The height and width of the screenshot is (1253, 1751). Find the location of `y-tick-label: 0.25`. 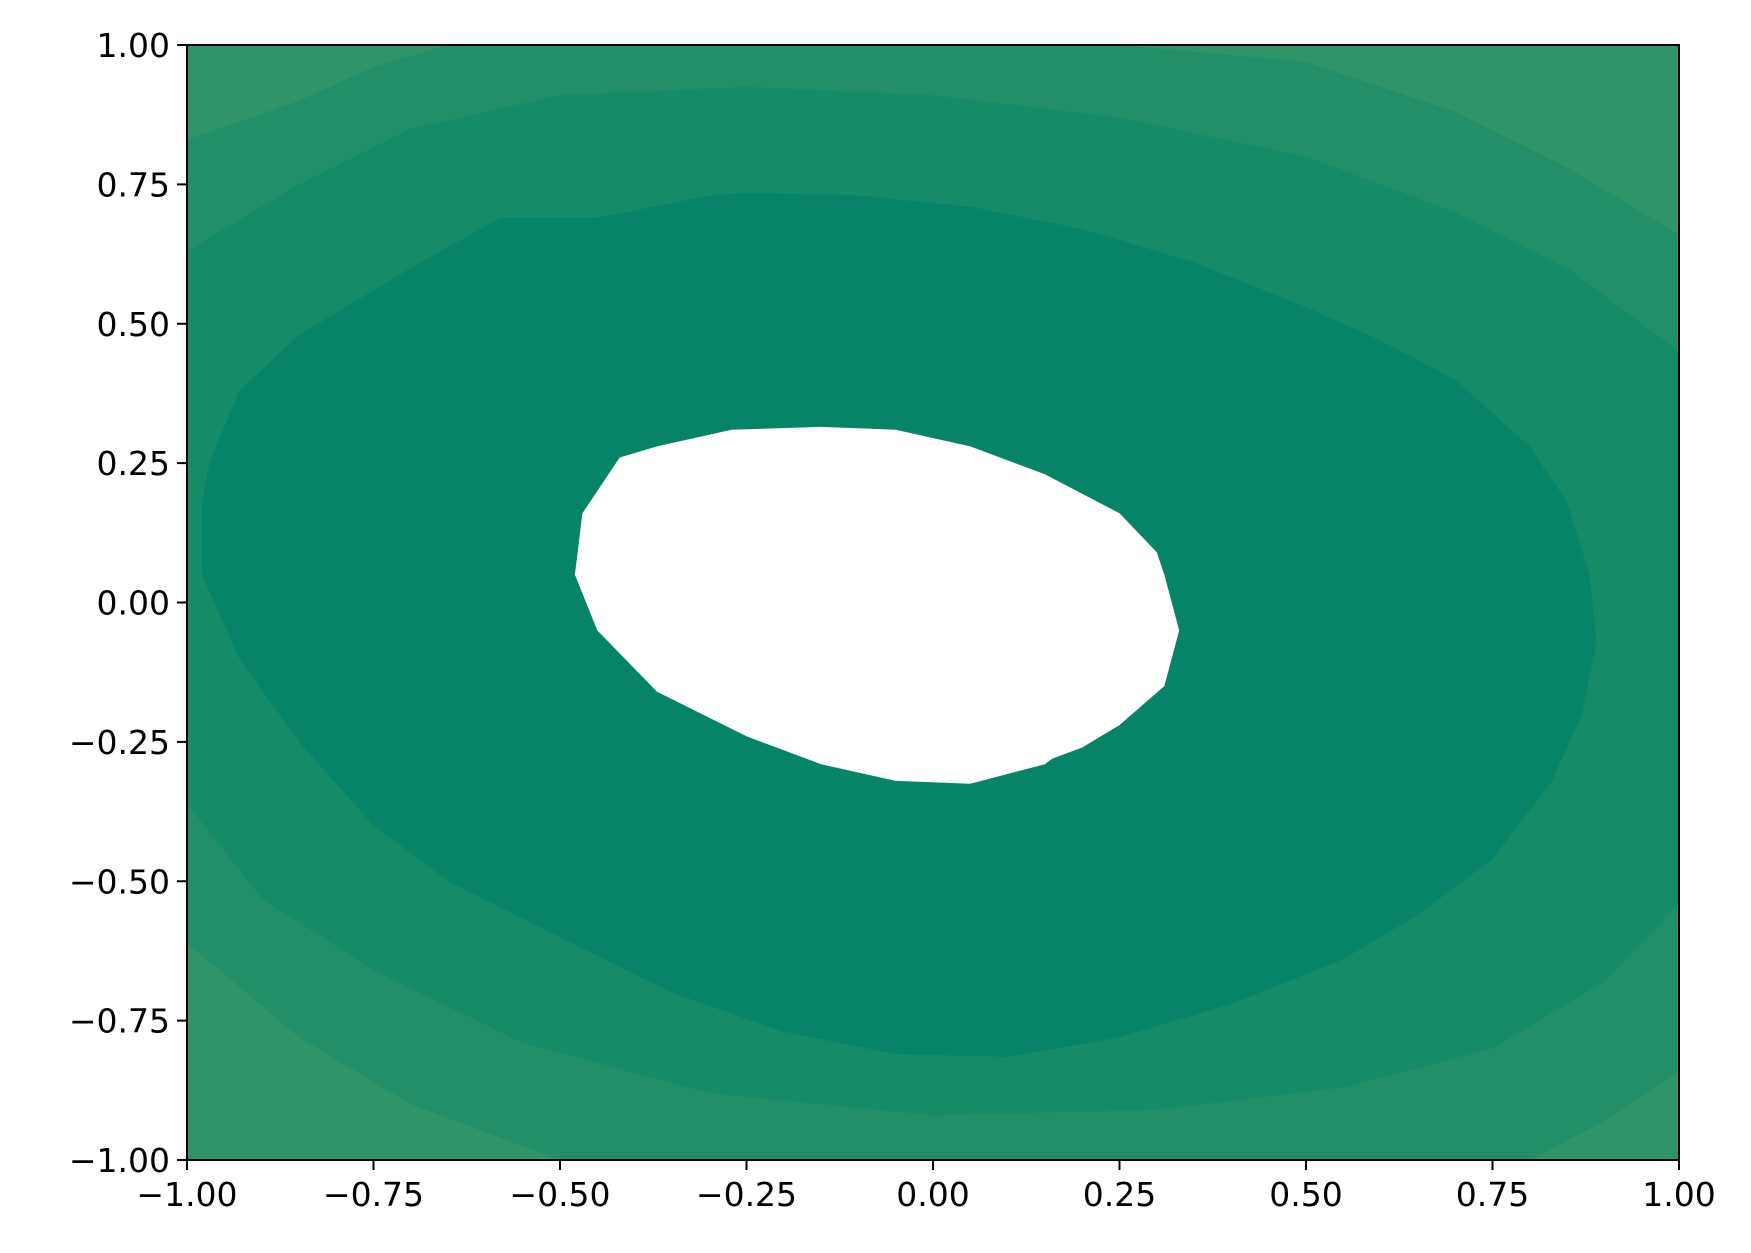

y-tick-label: 0.25 is located at coordinates (133, 463).